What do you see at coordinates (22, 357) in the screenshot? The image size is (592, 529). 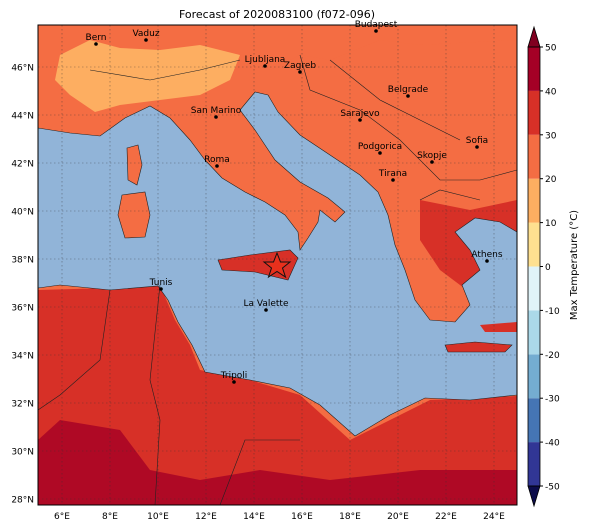 I see `lat-label: 34°N` at bounding box center [22, 357].